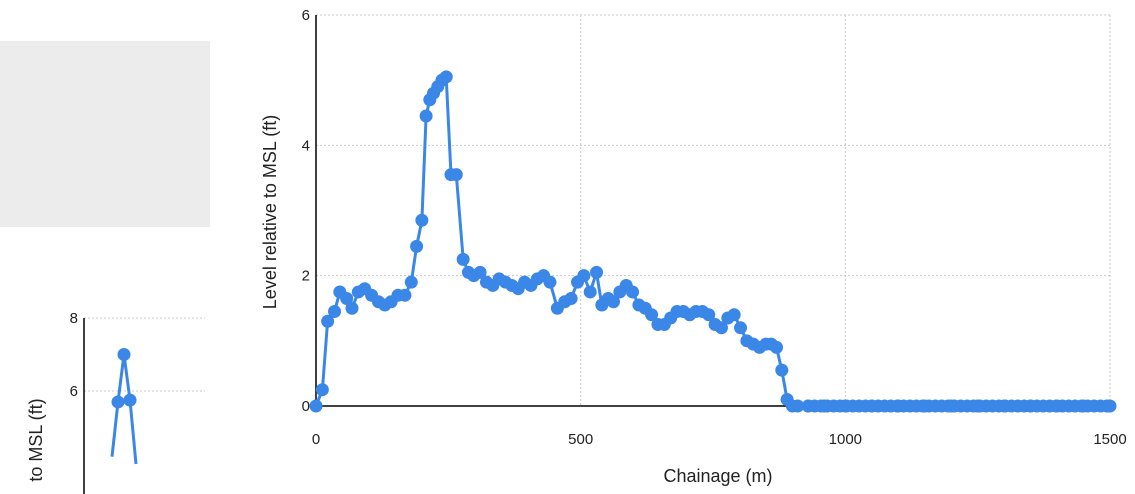  I want to click on inset-y-axis-label: to MSL (ft), so click(36, 439).